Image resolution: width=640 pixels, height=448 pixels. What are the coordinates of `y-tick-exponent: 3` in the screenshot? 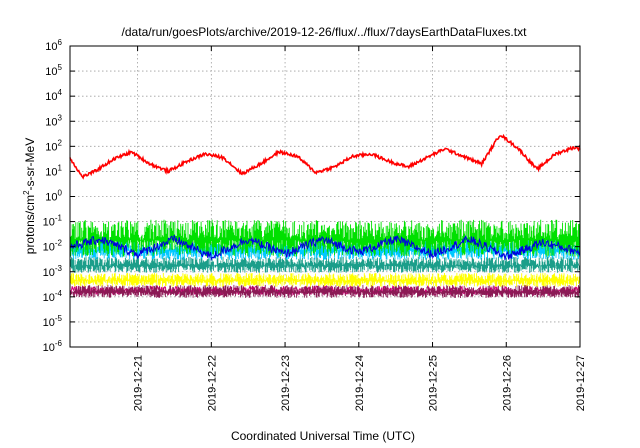 It's located at (60, 117).